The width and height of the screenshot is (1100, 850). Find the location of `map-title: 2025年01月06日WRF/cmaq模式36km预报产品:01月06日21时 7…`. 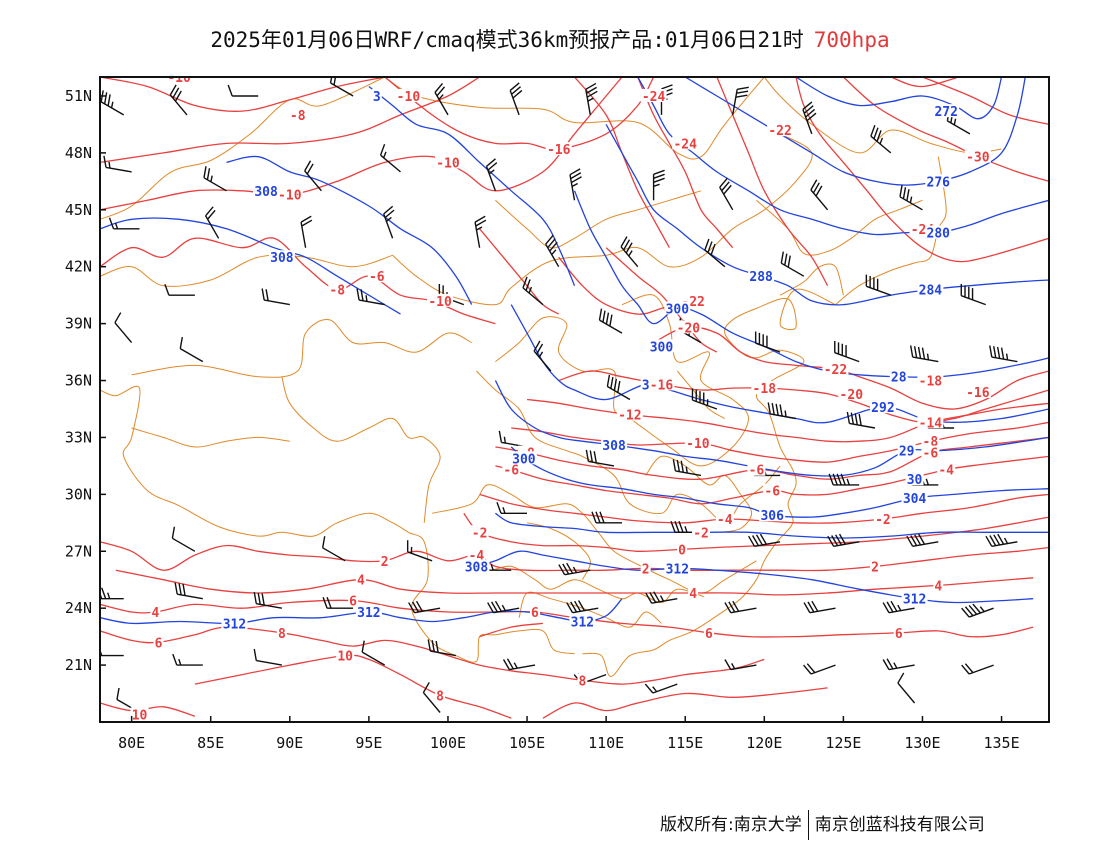

map-title: 2025年01月06日WRF/cmaq模式36km预报产品:01月06日21时 7… is located at coordinates (550, 39).